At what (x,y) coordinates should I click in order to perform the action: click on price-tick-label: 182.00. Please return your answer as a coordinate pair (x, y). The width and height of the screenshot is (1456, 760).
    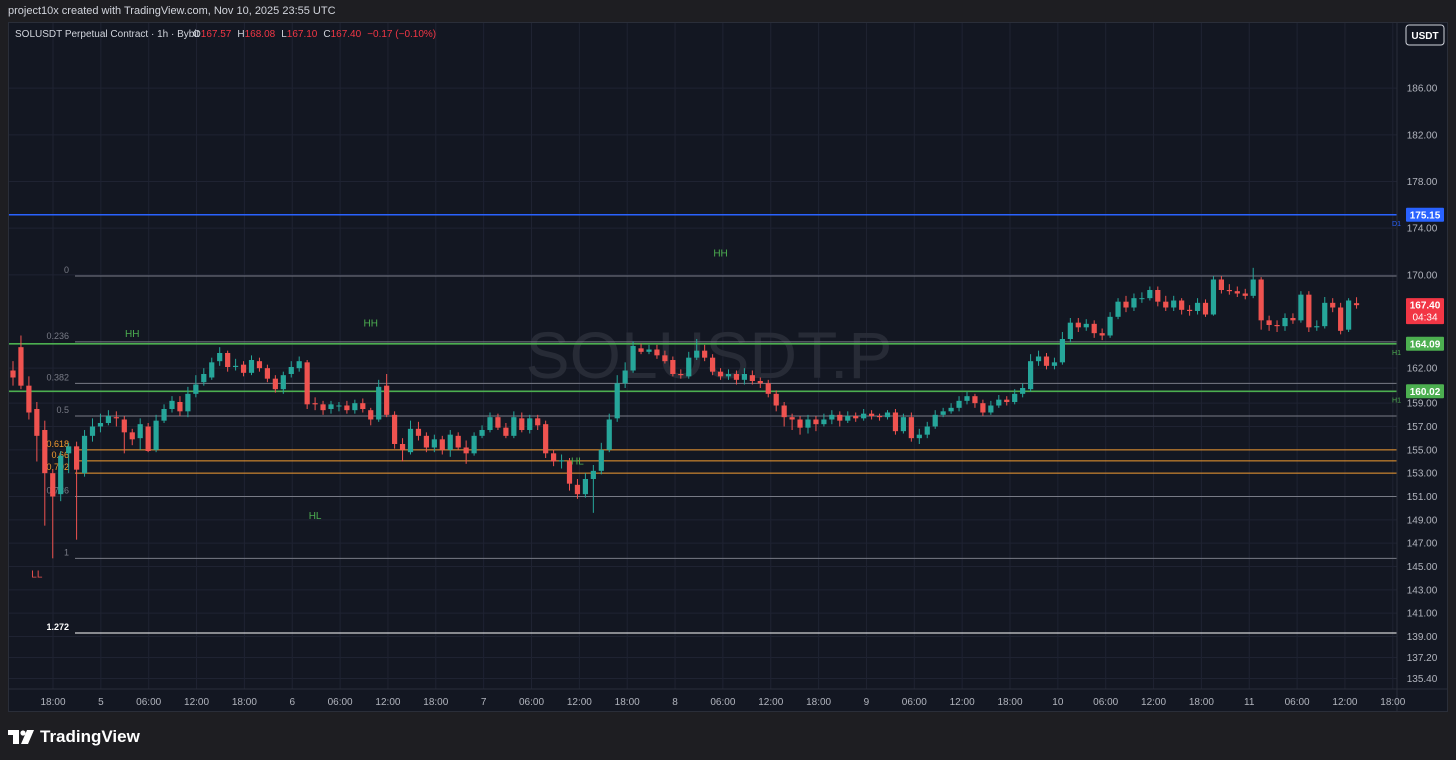
    Looking at the image, I should click on (1422, 135).